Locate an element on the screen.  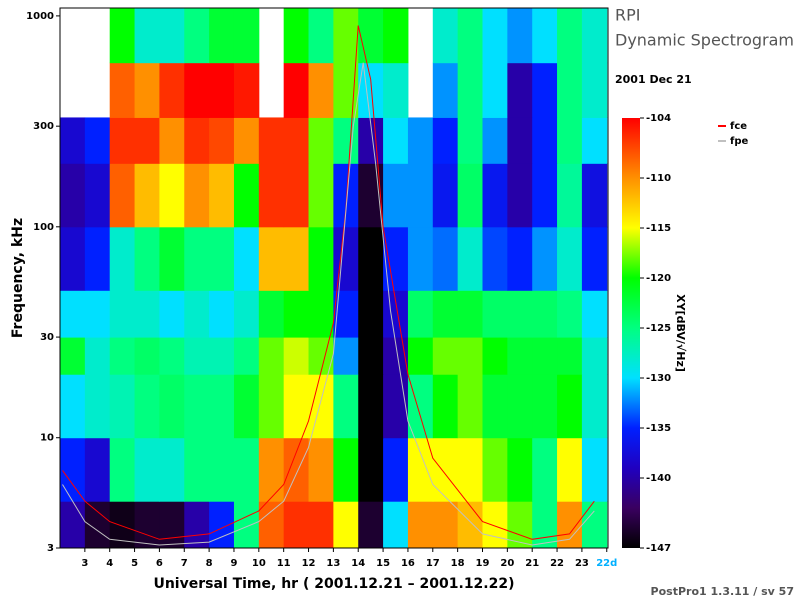
footer: PostPro1 1.3.11 / sv 57 is located at coordinates (722, 591).